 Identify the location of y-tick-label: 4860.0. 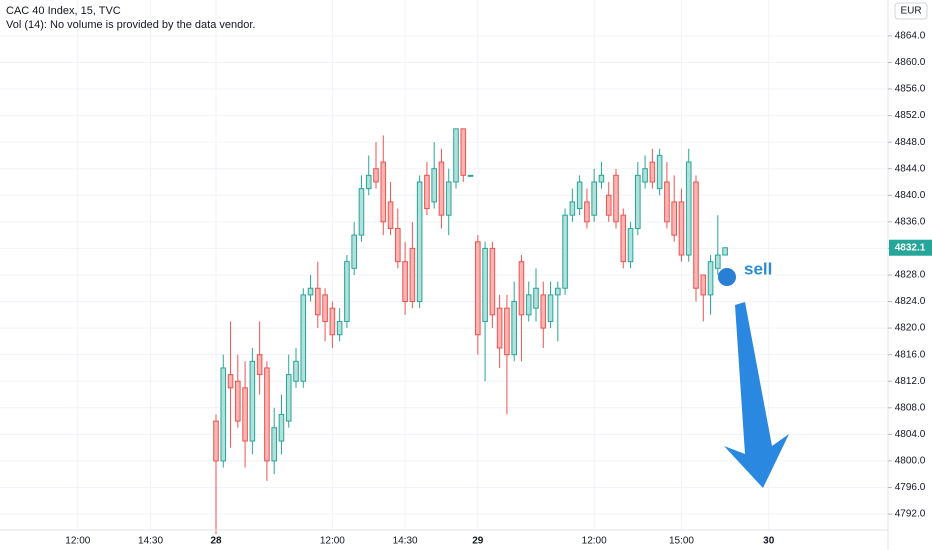
(910, 62).